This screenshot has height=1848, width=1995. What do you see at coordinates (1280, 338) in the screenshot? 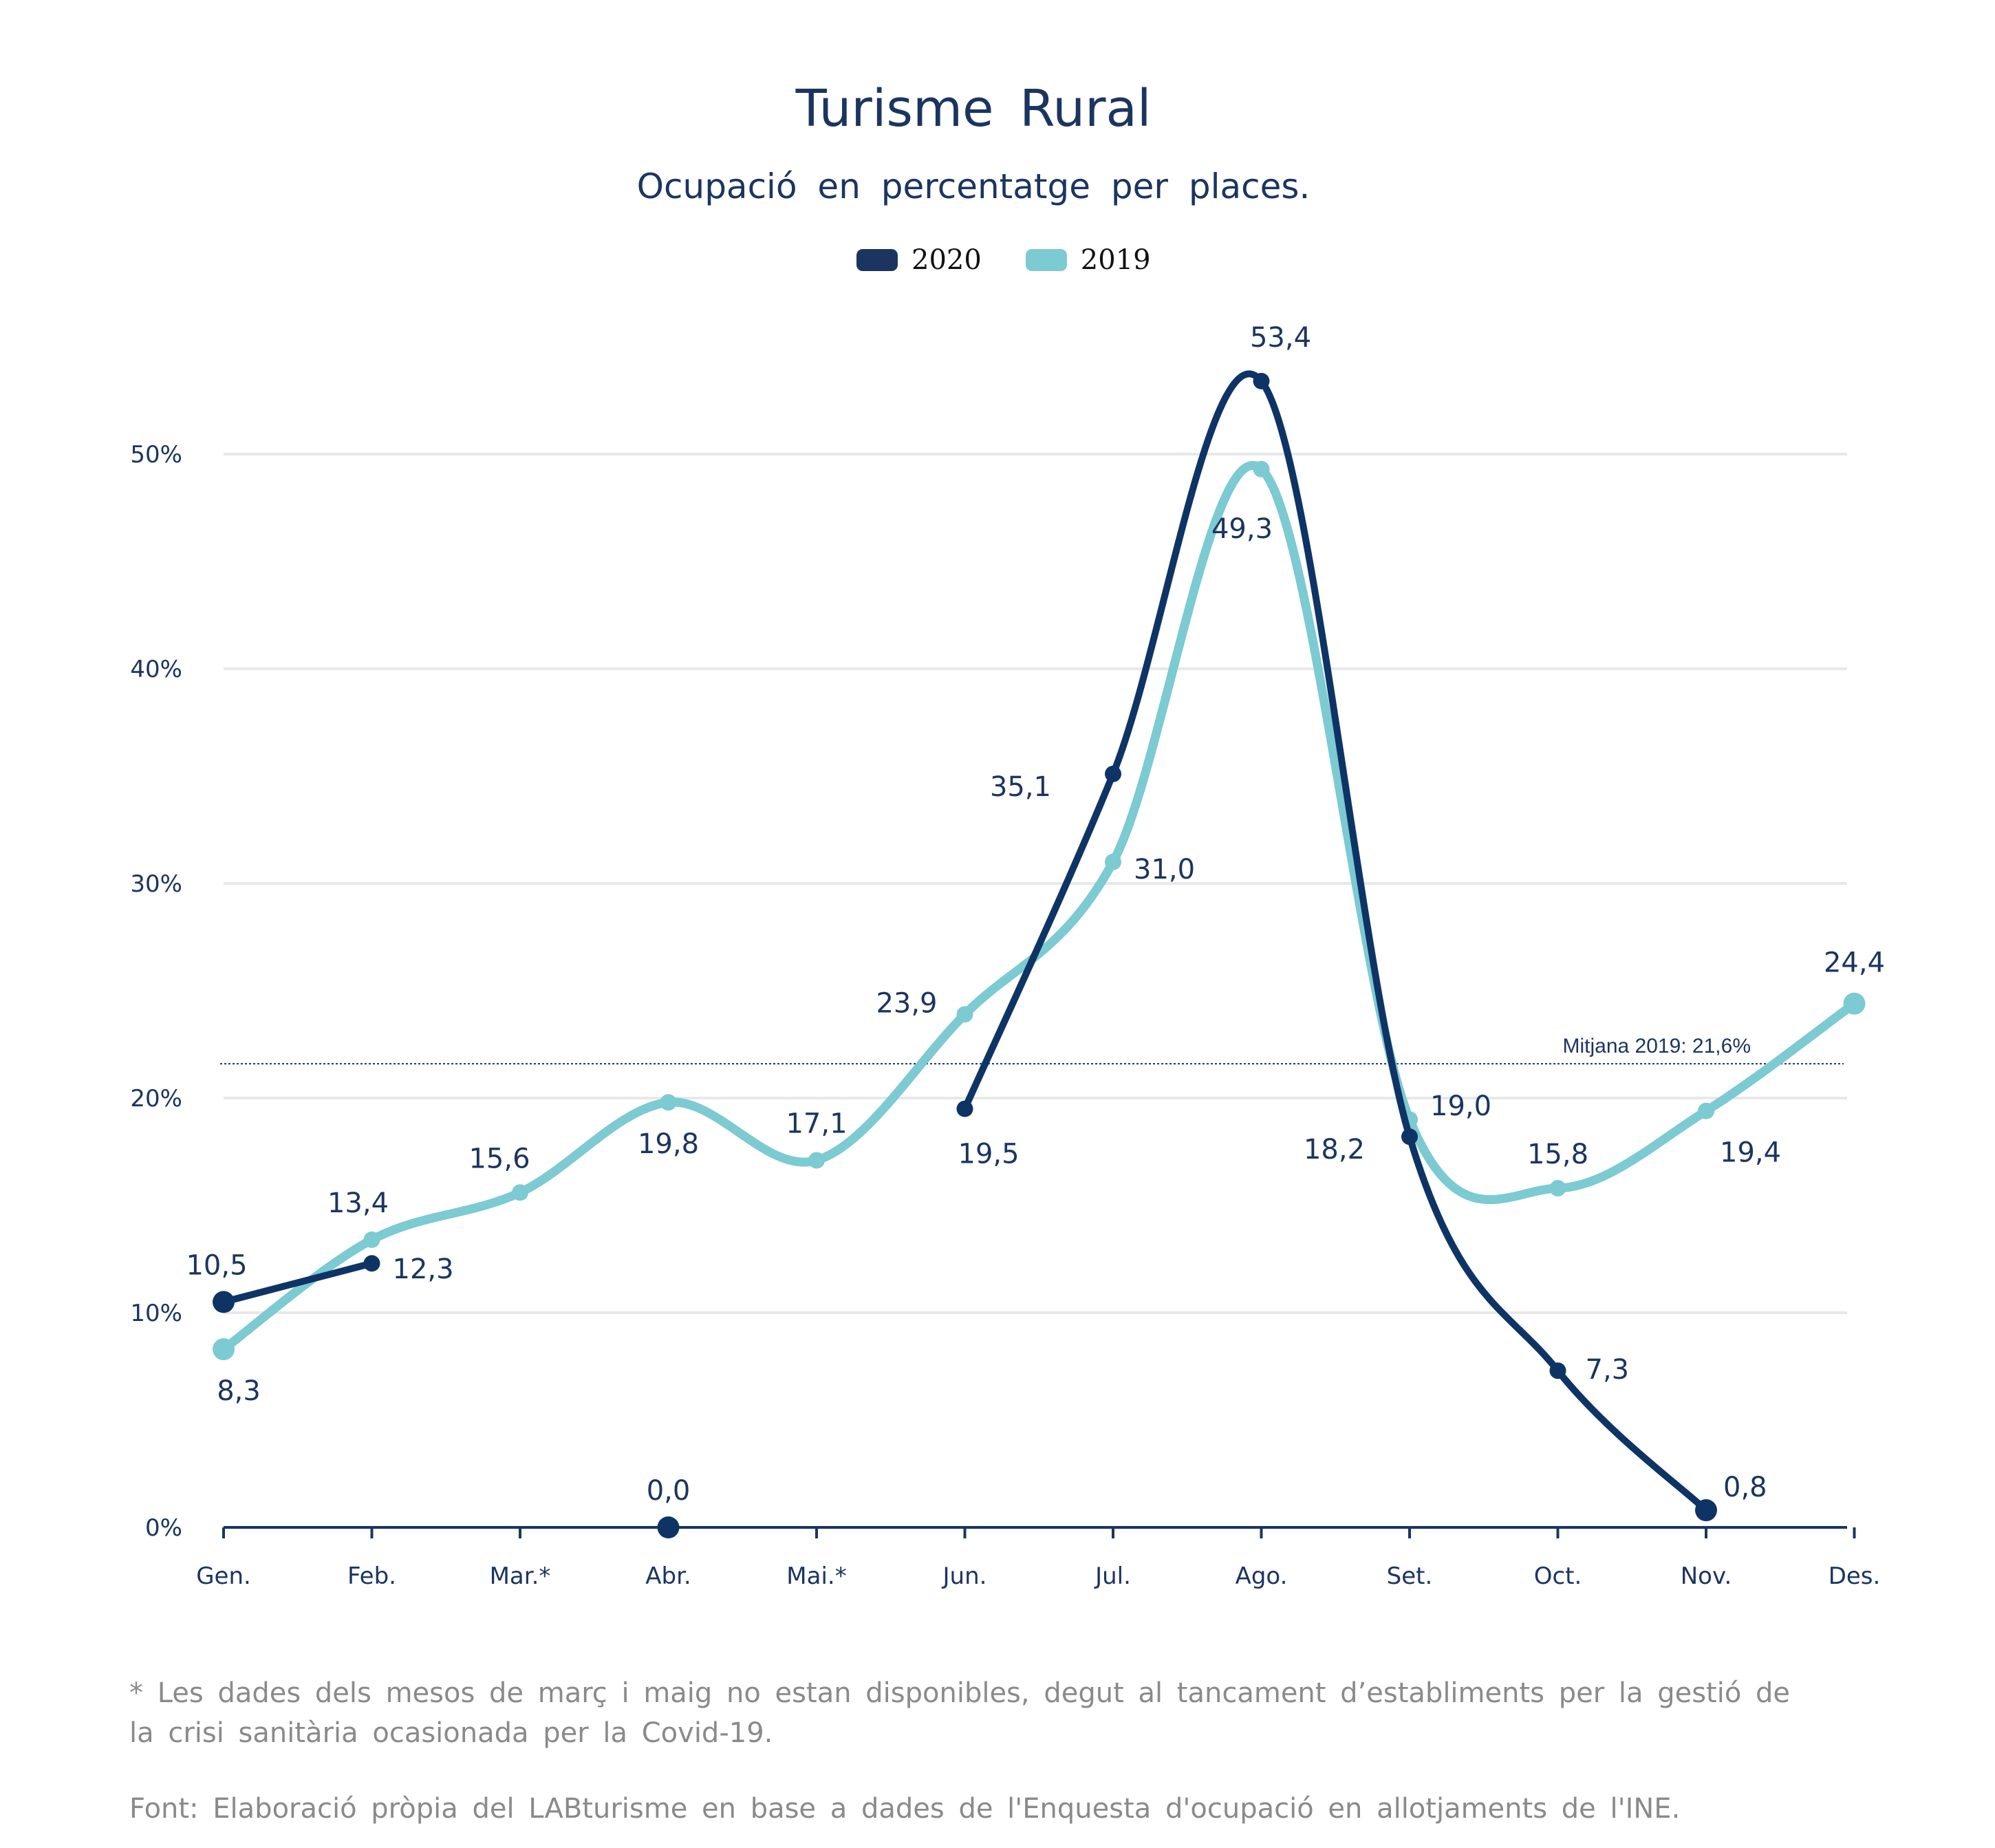
I see `data-label-2020: 53,4` at bounding box center [1280, 338].